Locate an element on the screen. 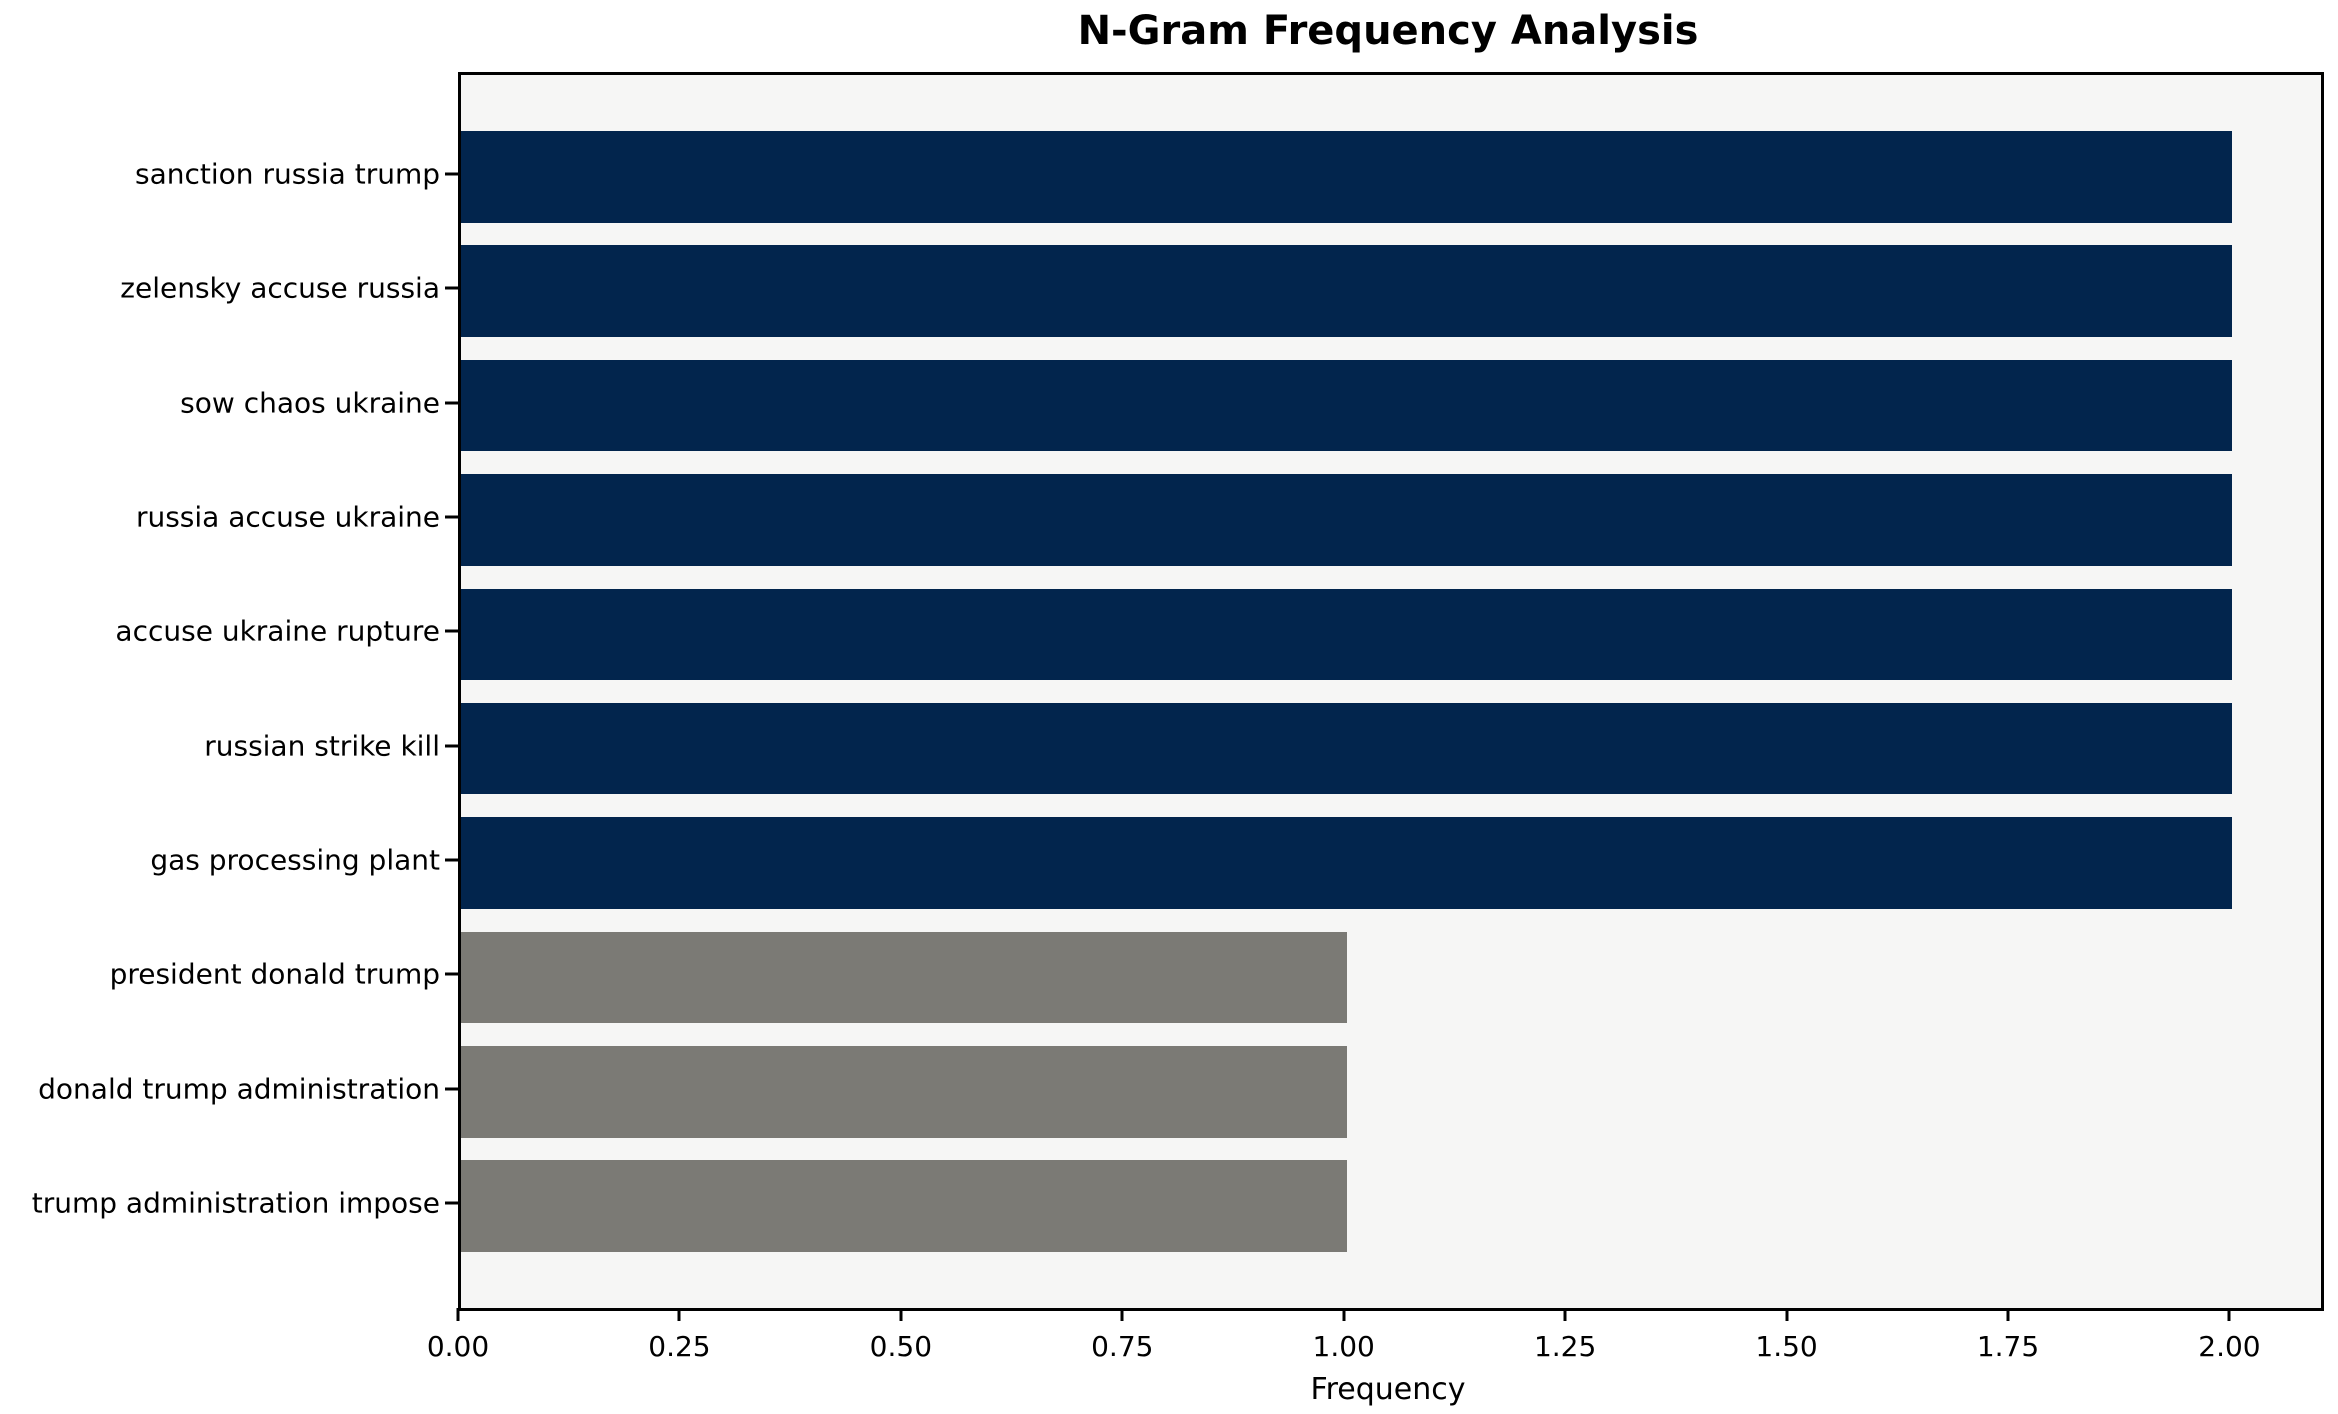 The height and width of the screenshot is (1414, 2338). x-tick-label: 2.00 is located at coordinates (2229, 1346).